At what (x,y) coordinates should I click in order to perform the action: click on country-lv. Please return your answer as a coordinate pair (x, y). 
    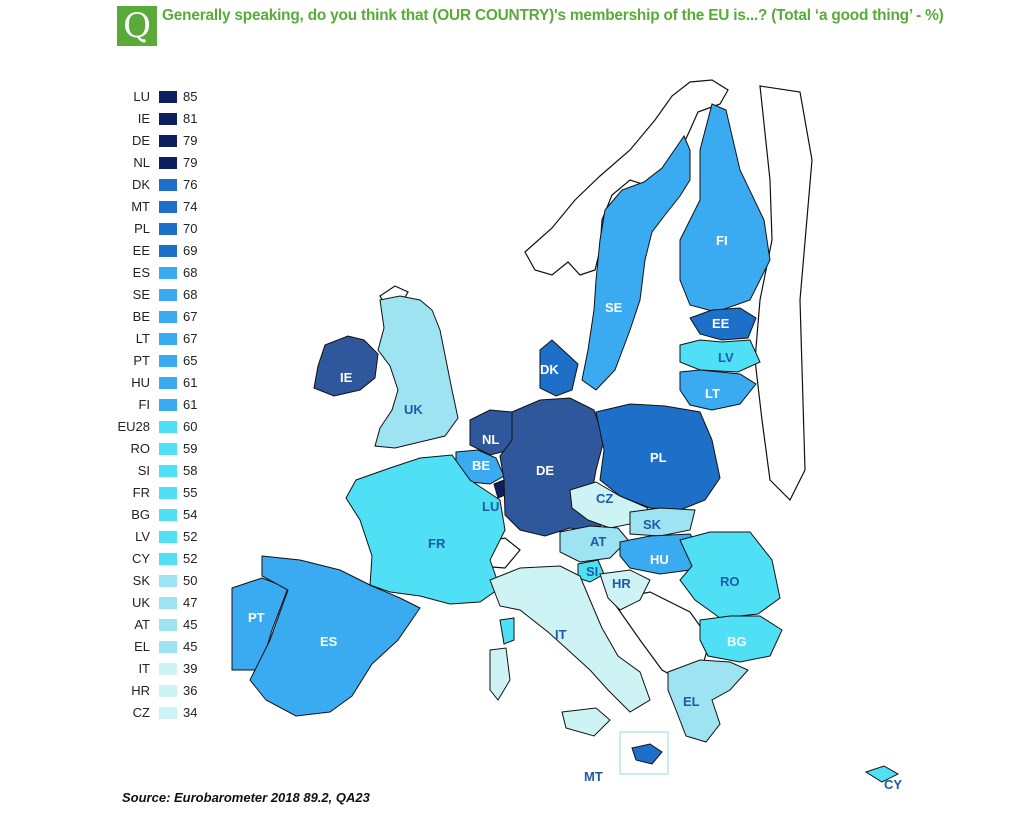
    Looking at the image, I should click on (720, 356).